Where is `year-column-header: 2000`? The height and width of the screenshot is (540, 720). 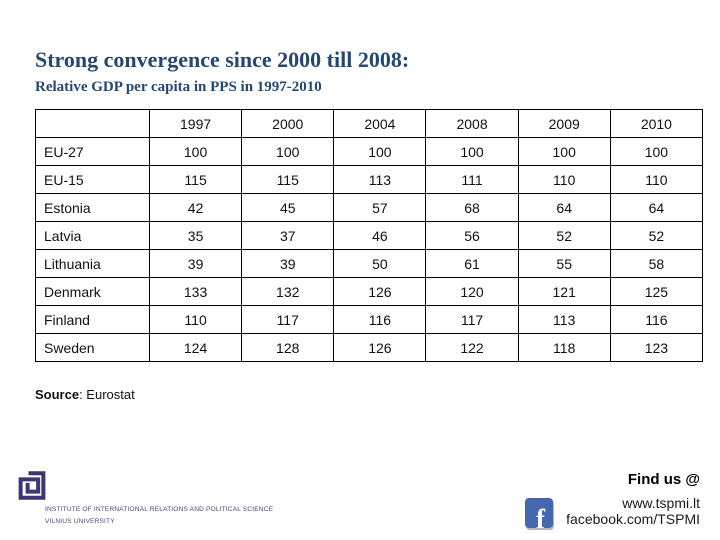 year-column-header: 2000 is located at coordinates (288, 123).